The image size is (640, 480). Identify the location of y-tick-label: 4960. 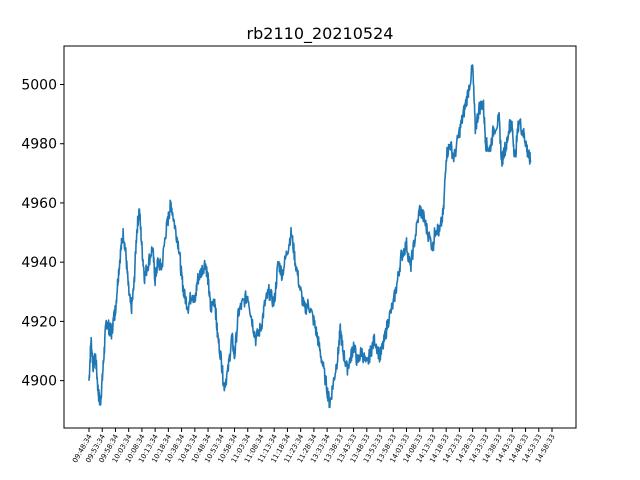
(39, 204).